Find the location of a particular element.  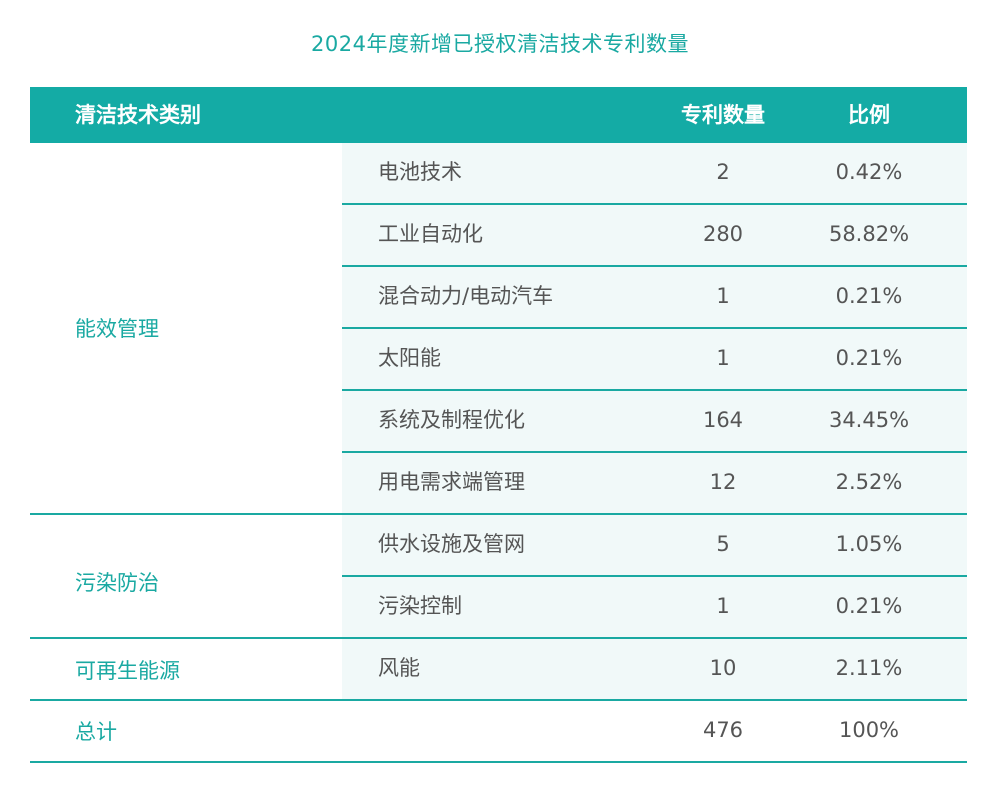

row-subcategory: 风能 is located at coordinates (399, 668).